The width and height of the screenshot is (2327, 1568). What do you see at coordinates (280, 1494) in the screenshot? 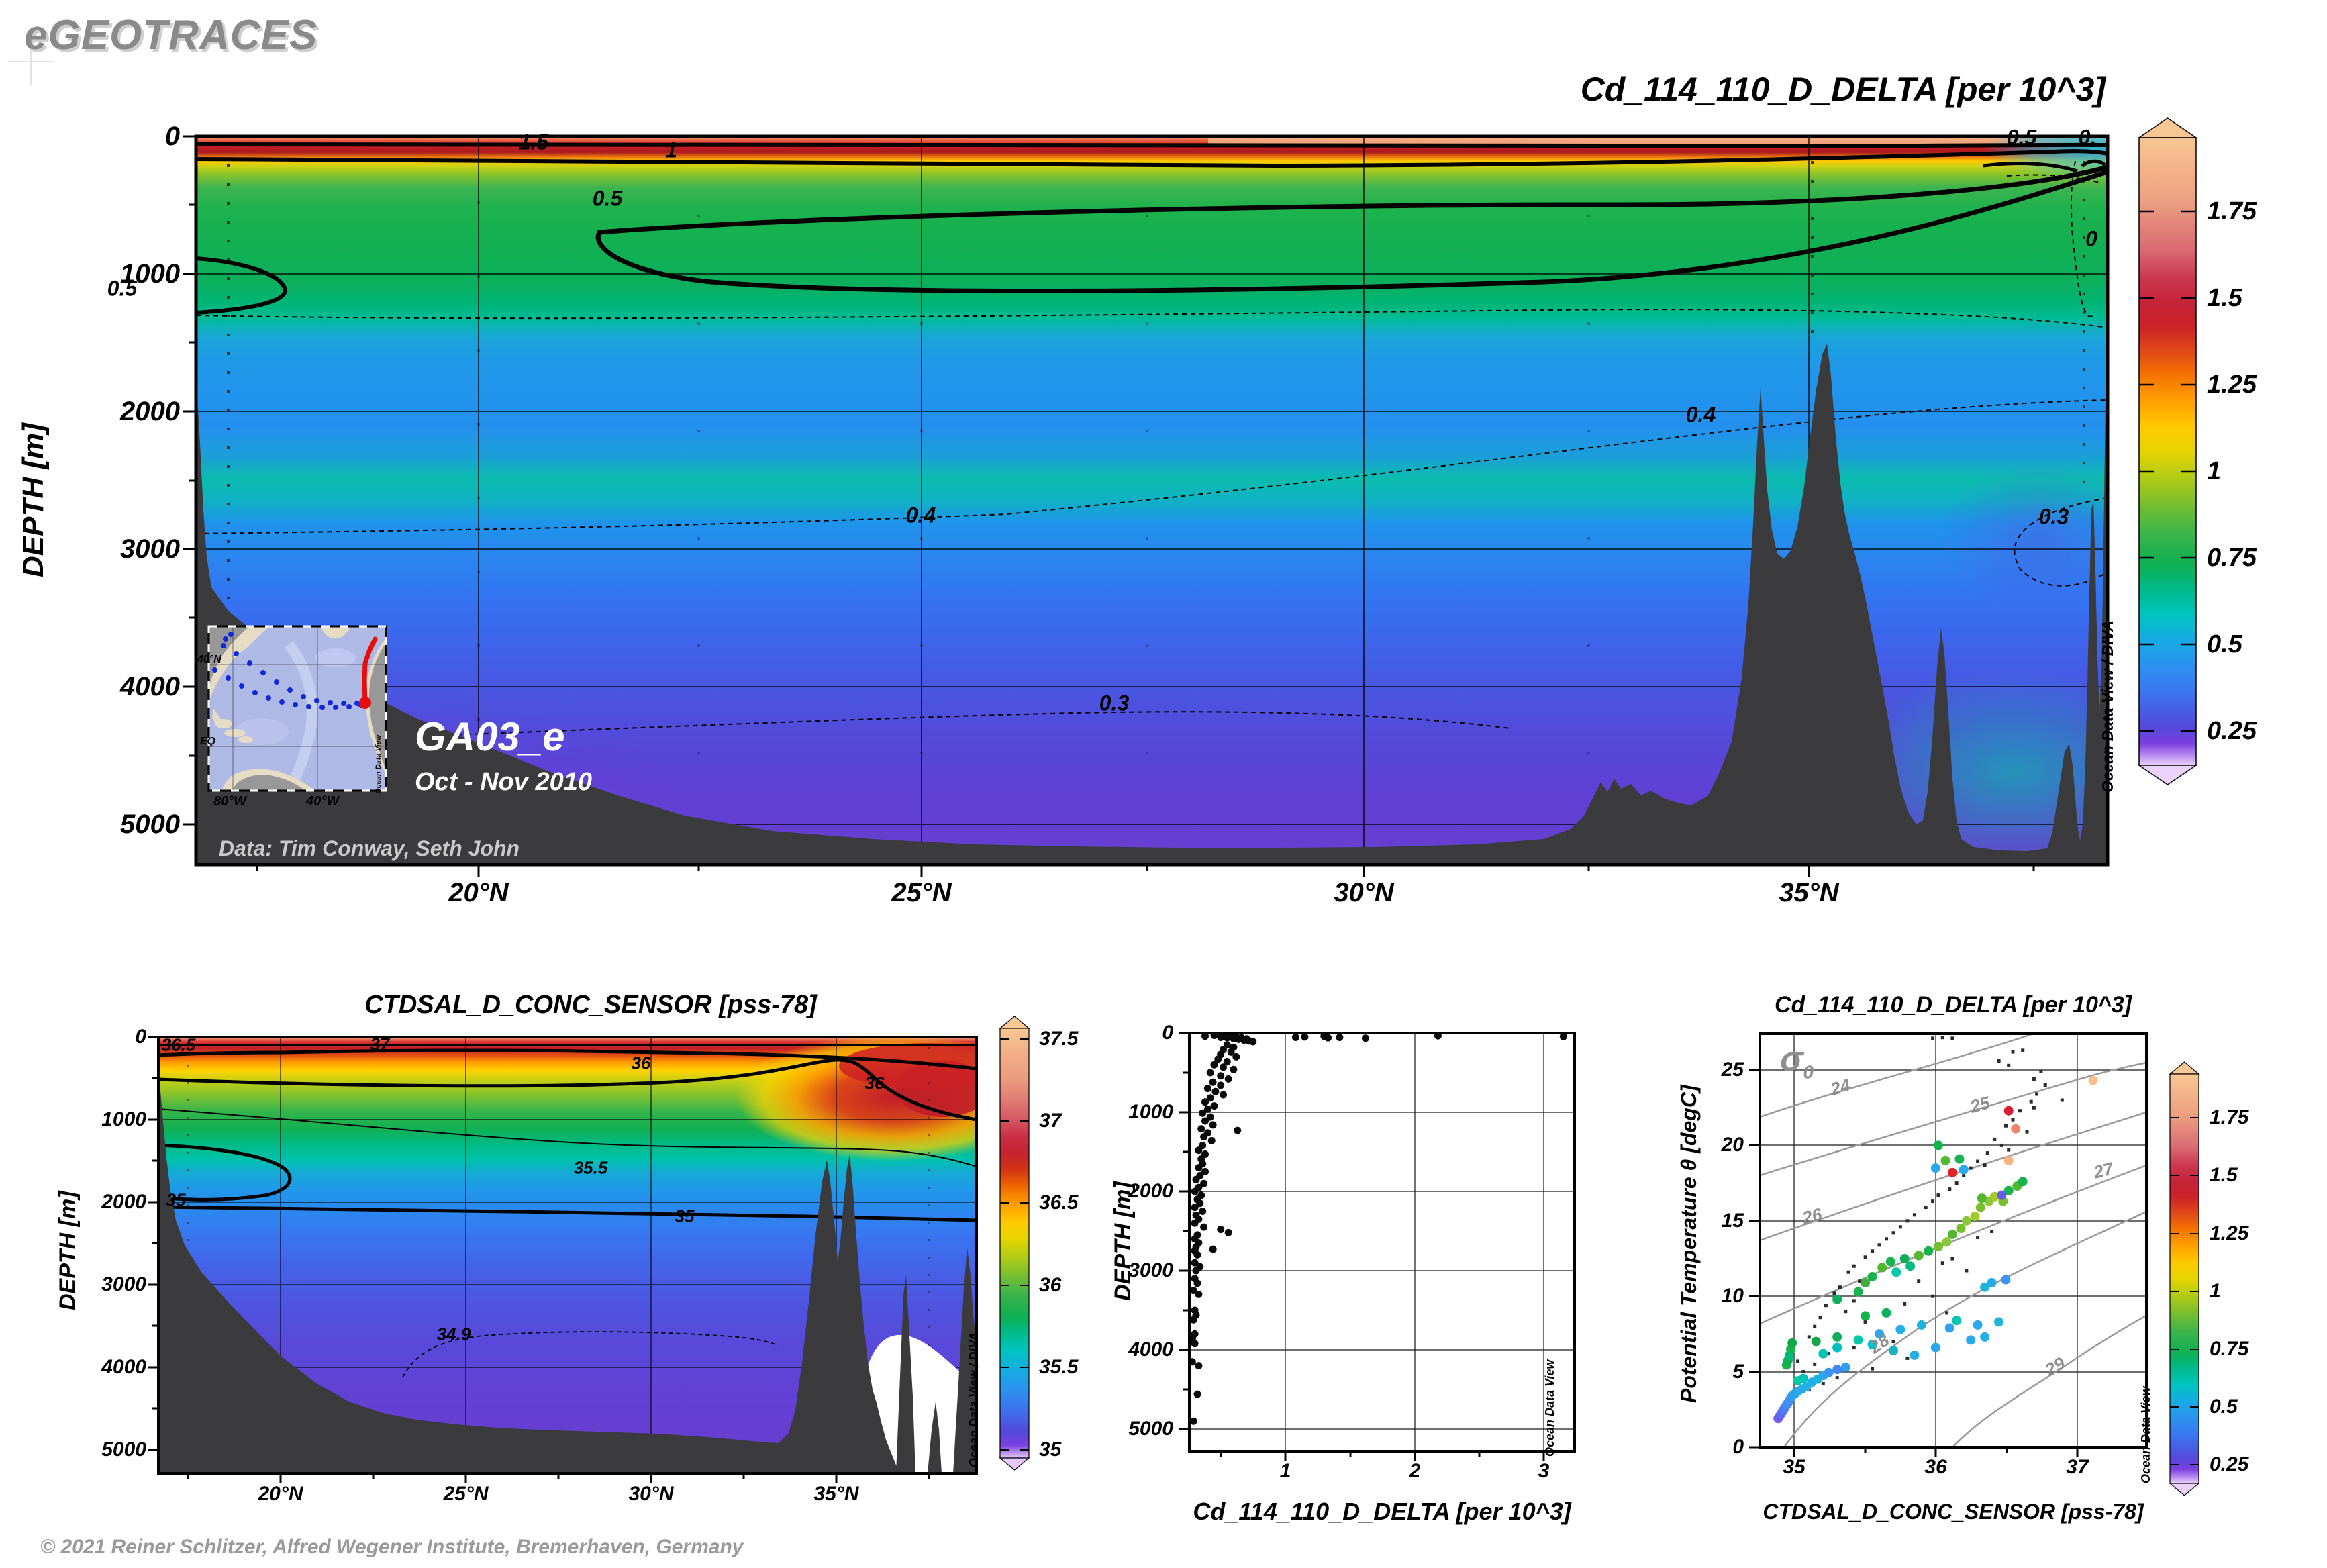
I see `sal-xtick: 20°N` at bounding box center [280, 1494].